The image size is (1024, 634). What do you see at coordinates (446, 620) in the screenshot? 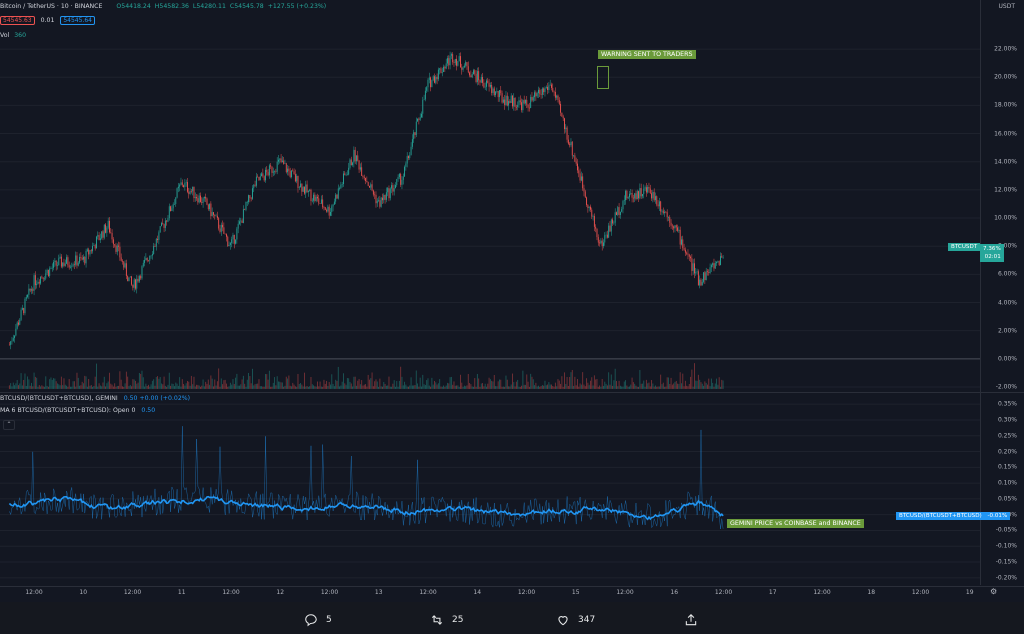
I see `retweet-button: 25` at bounding box center [446, 620].